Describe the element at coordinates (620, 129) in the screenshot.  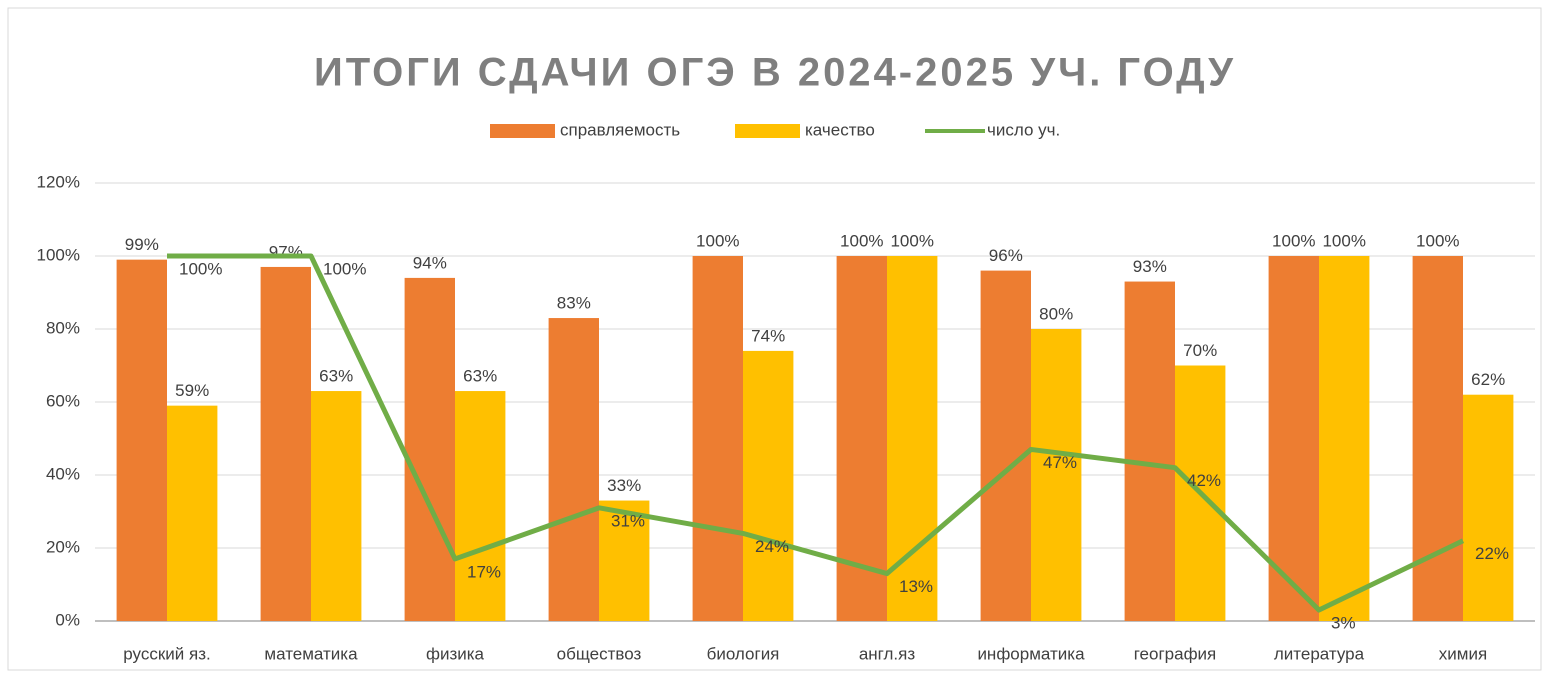
I see `legend-label: справляемость` at that location.